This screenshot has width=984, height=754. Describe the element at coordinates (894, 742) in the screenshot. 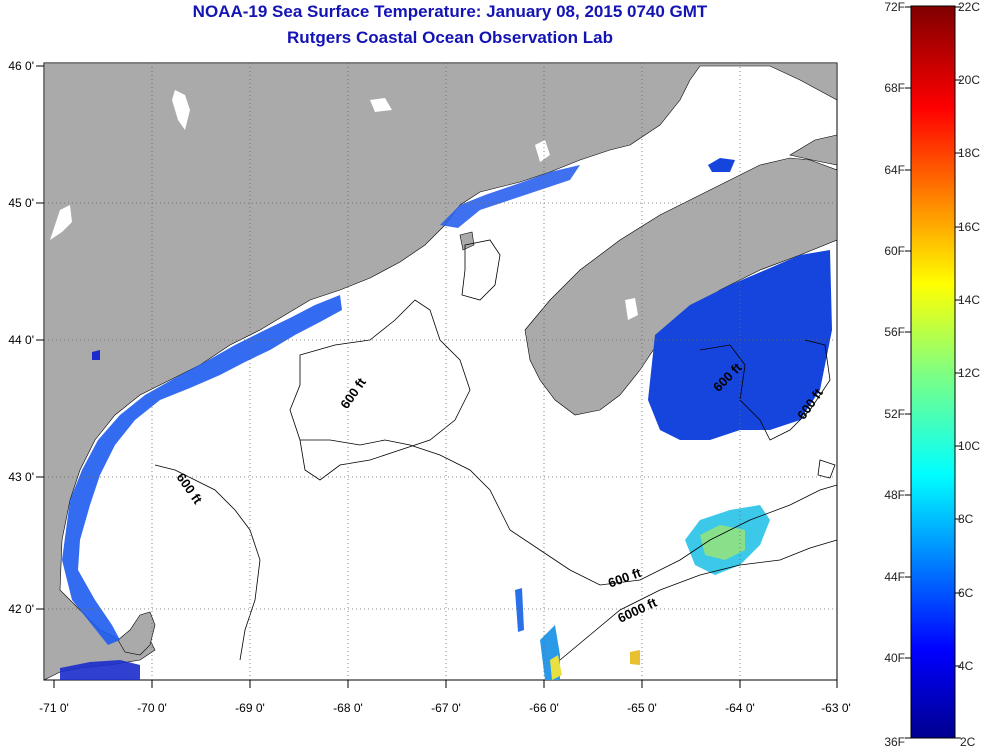

I see `colorbar-label-f: 36F` at that location.